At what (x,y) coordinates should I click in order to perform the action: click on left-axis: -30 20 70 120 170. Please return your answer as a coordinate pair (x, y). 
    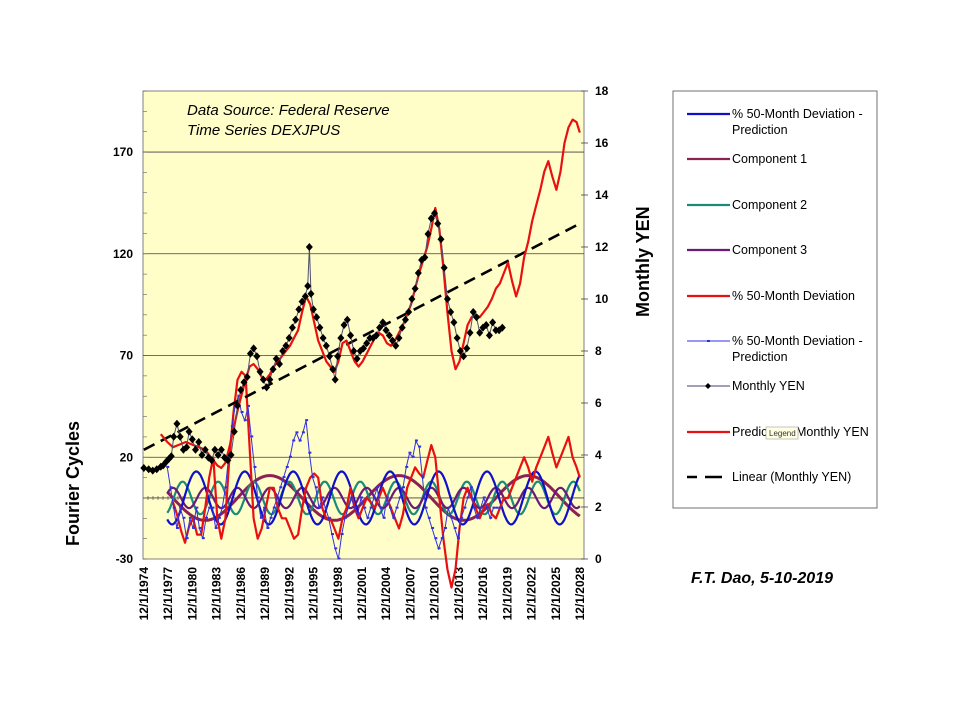
    Looking at the image, I should click on (130, 328).